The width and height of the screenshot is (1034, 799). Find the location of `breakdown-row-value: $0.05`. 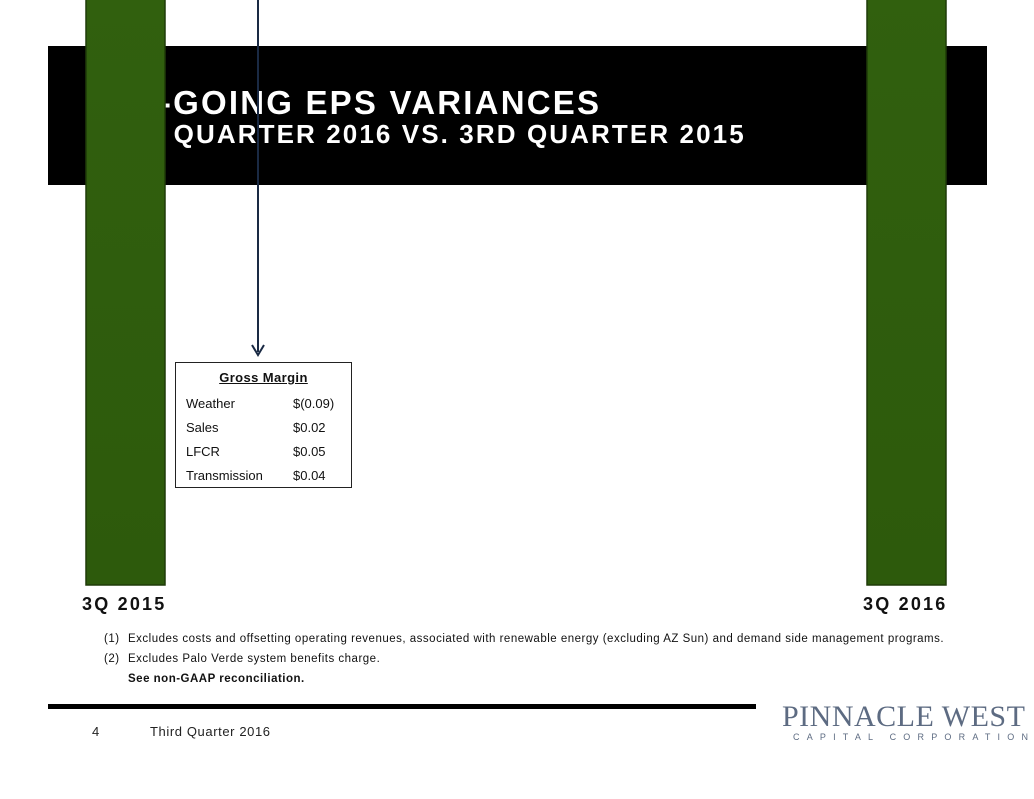

breakdown-row-value: $0.05 is located at coordinates (309, 451).